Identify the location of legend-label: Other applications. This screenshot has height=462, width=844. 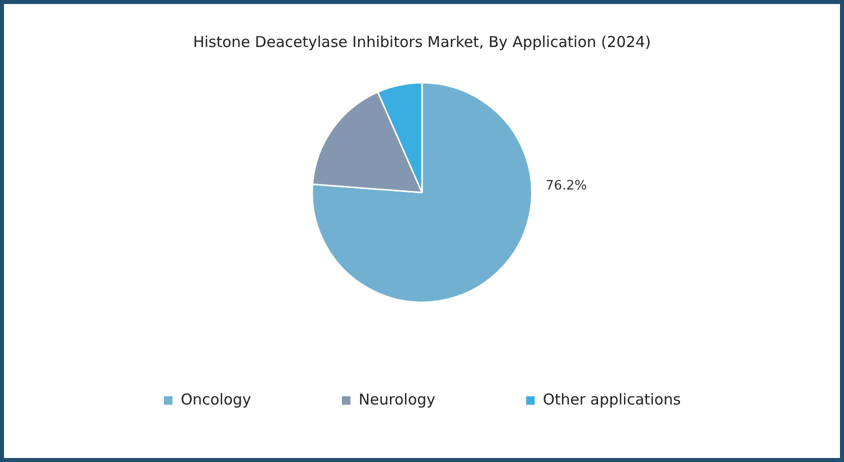
(611, 399).